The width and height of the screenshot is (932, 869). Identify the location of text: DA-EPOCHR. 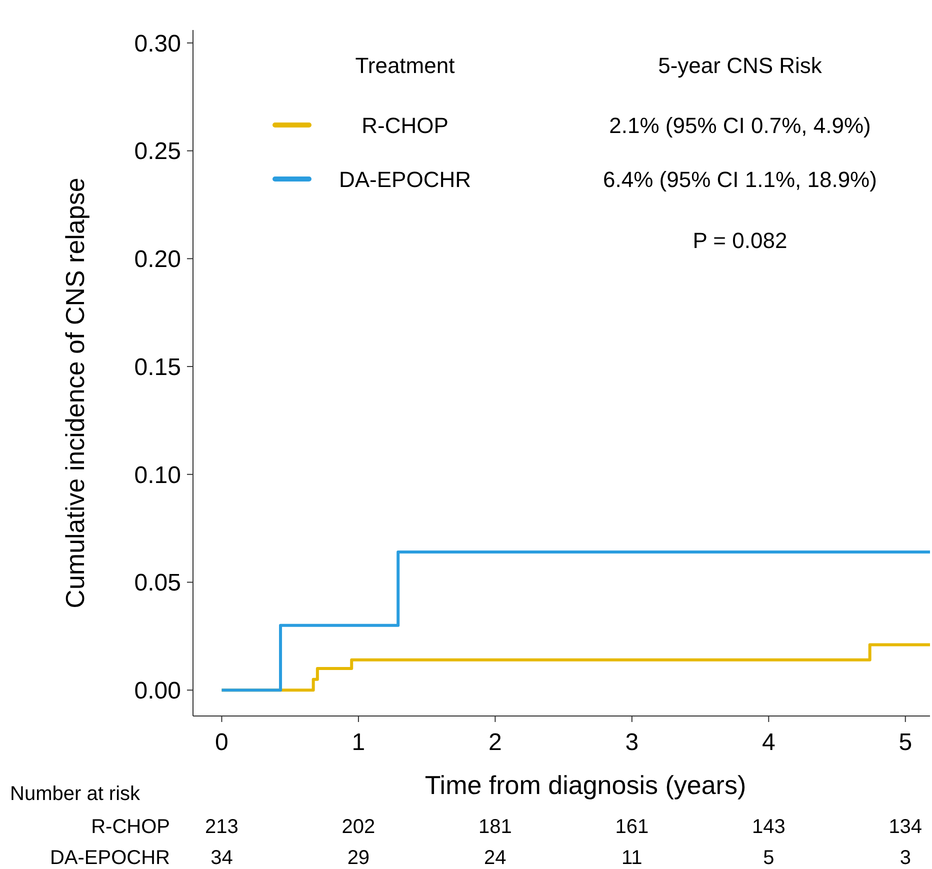
(110, 858).